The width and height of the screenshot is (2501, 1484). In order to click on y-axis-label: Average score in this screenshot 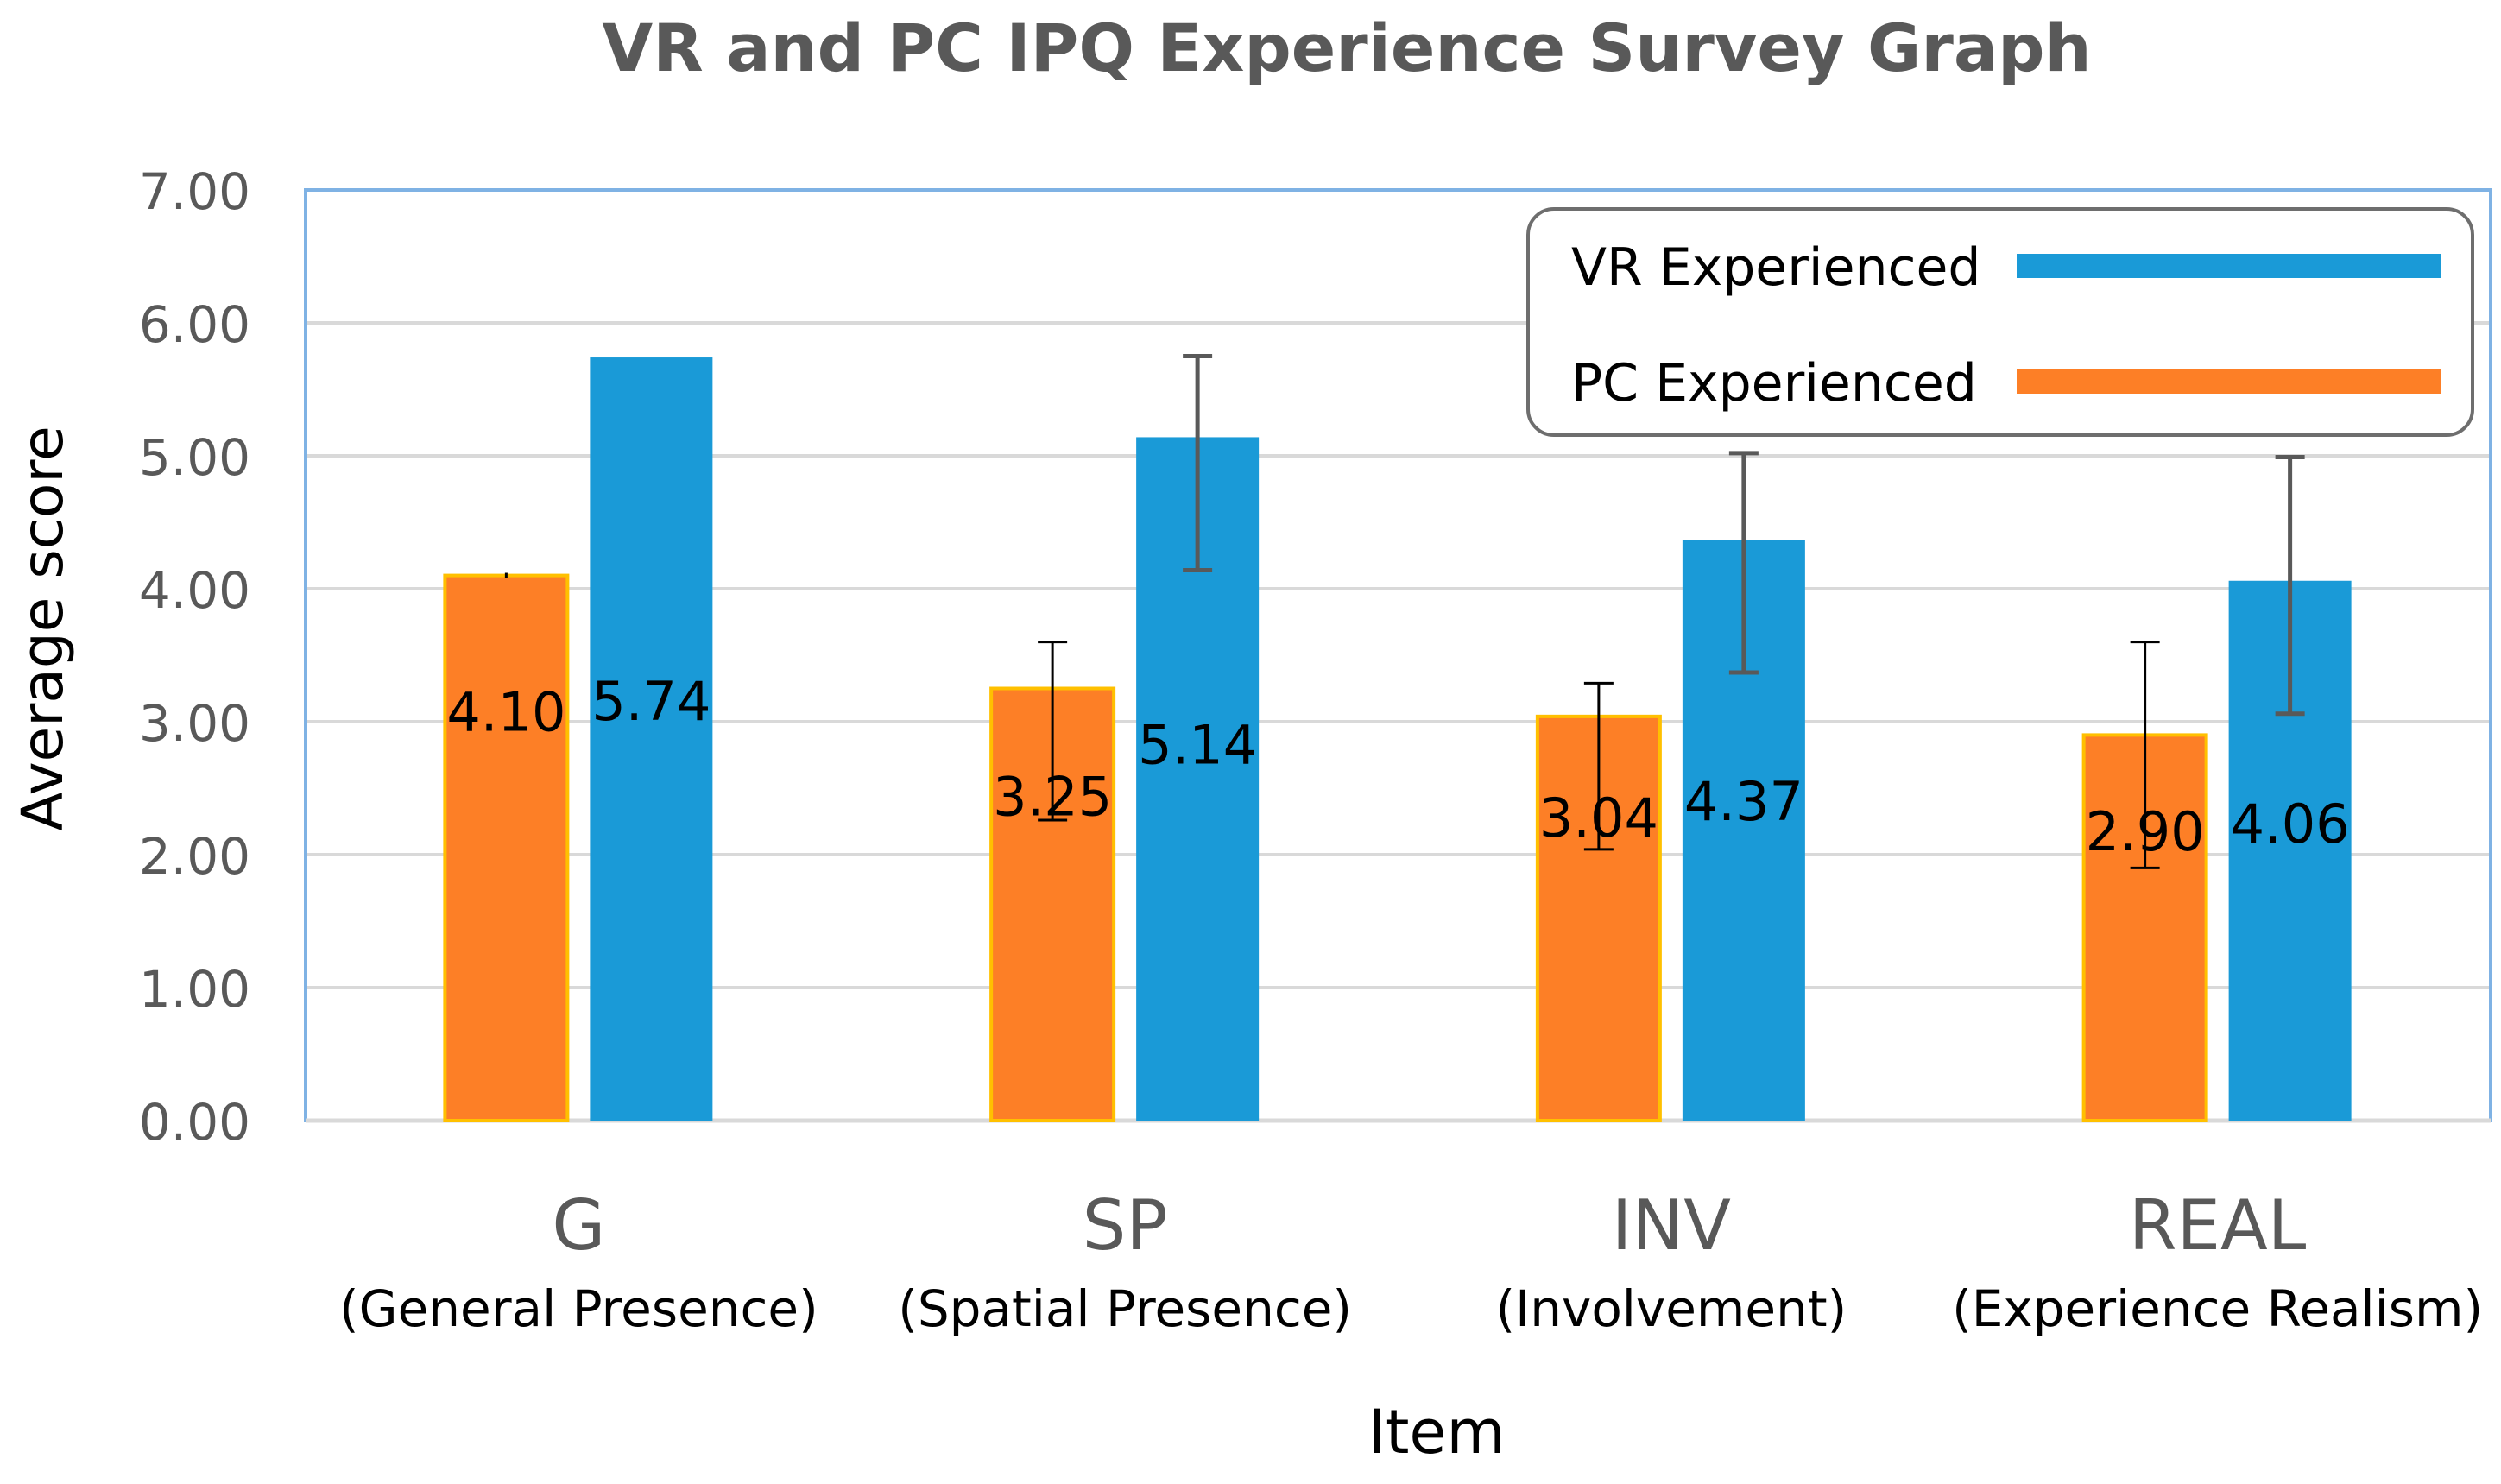, I will do `click(42, 628)`.